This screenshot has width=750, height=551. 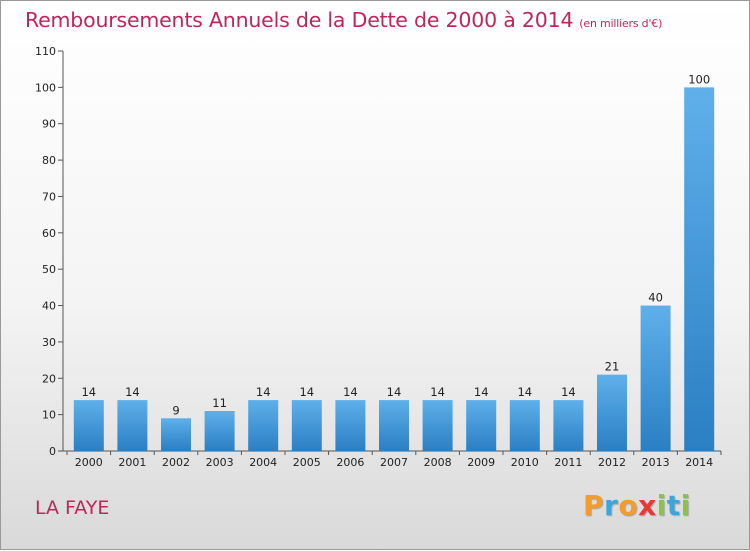 I want to click on chart-subtitle: (en milliers d'€), so click(x=621, y=23).